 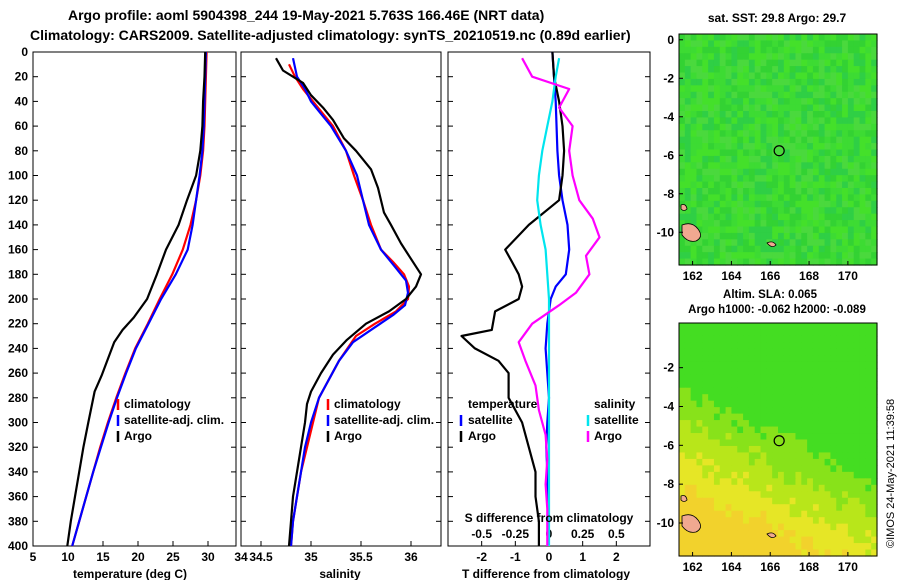 I want to click on map-ytick-label: -4, so click(x=668, y=406).